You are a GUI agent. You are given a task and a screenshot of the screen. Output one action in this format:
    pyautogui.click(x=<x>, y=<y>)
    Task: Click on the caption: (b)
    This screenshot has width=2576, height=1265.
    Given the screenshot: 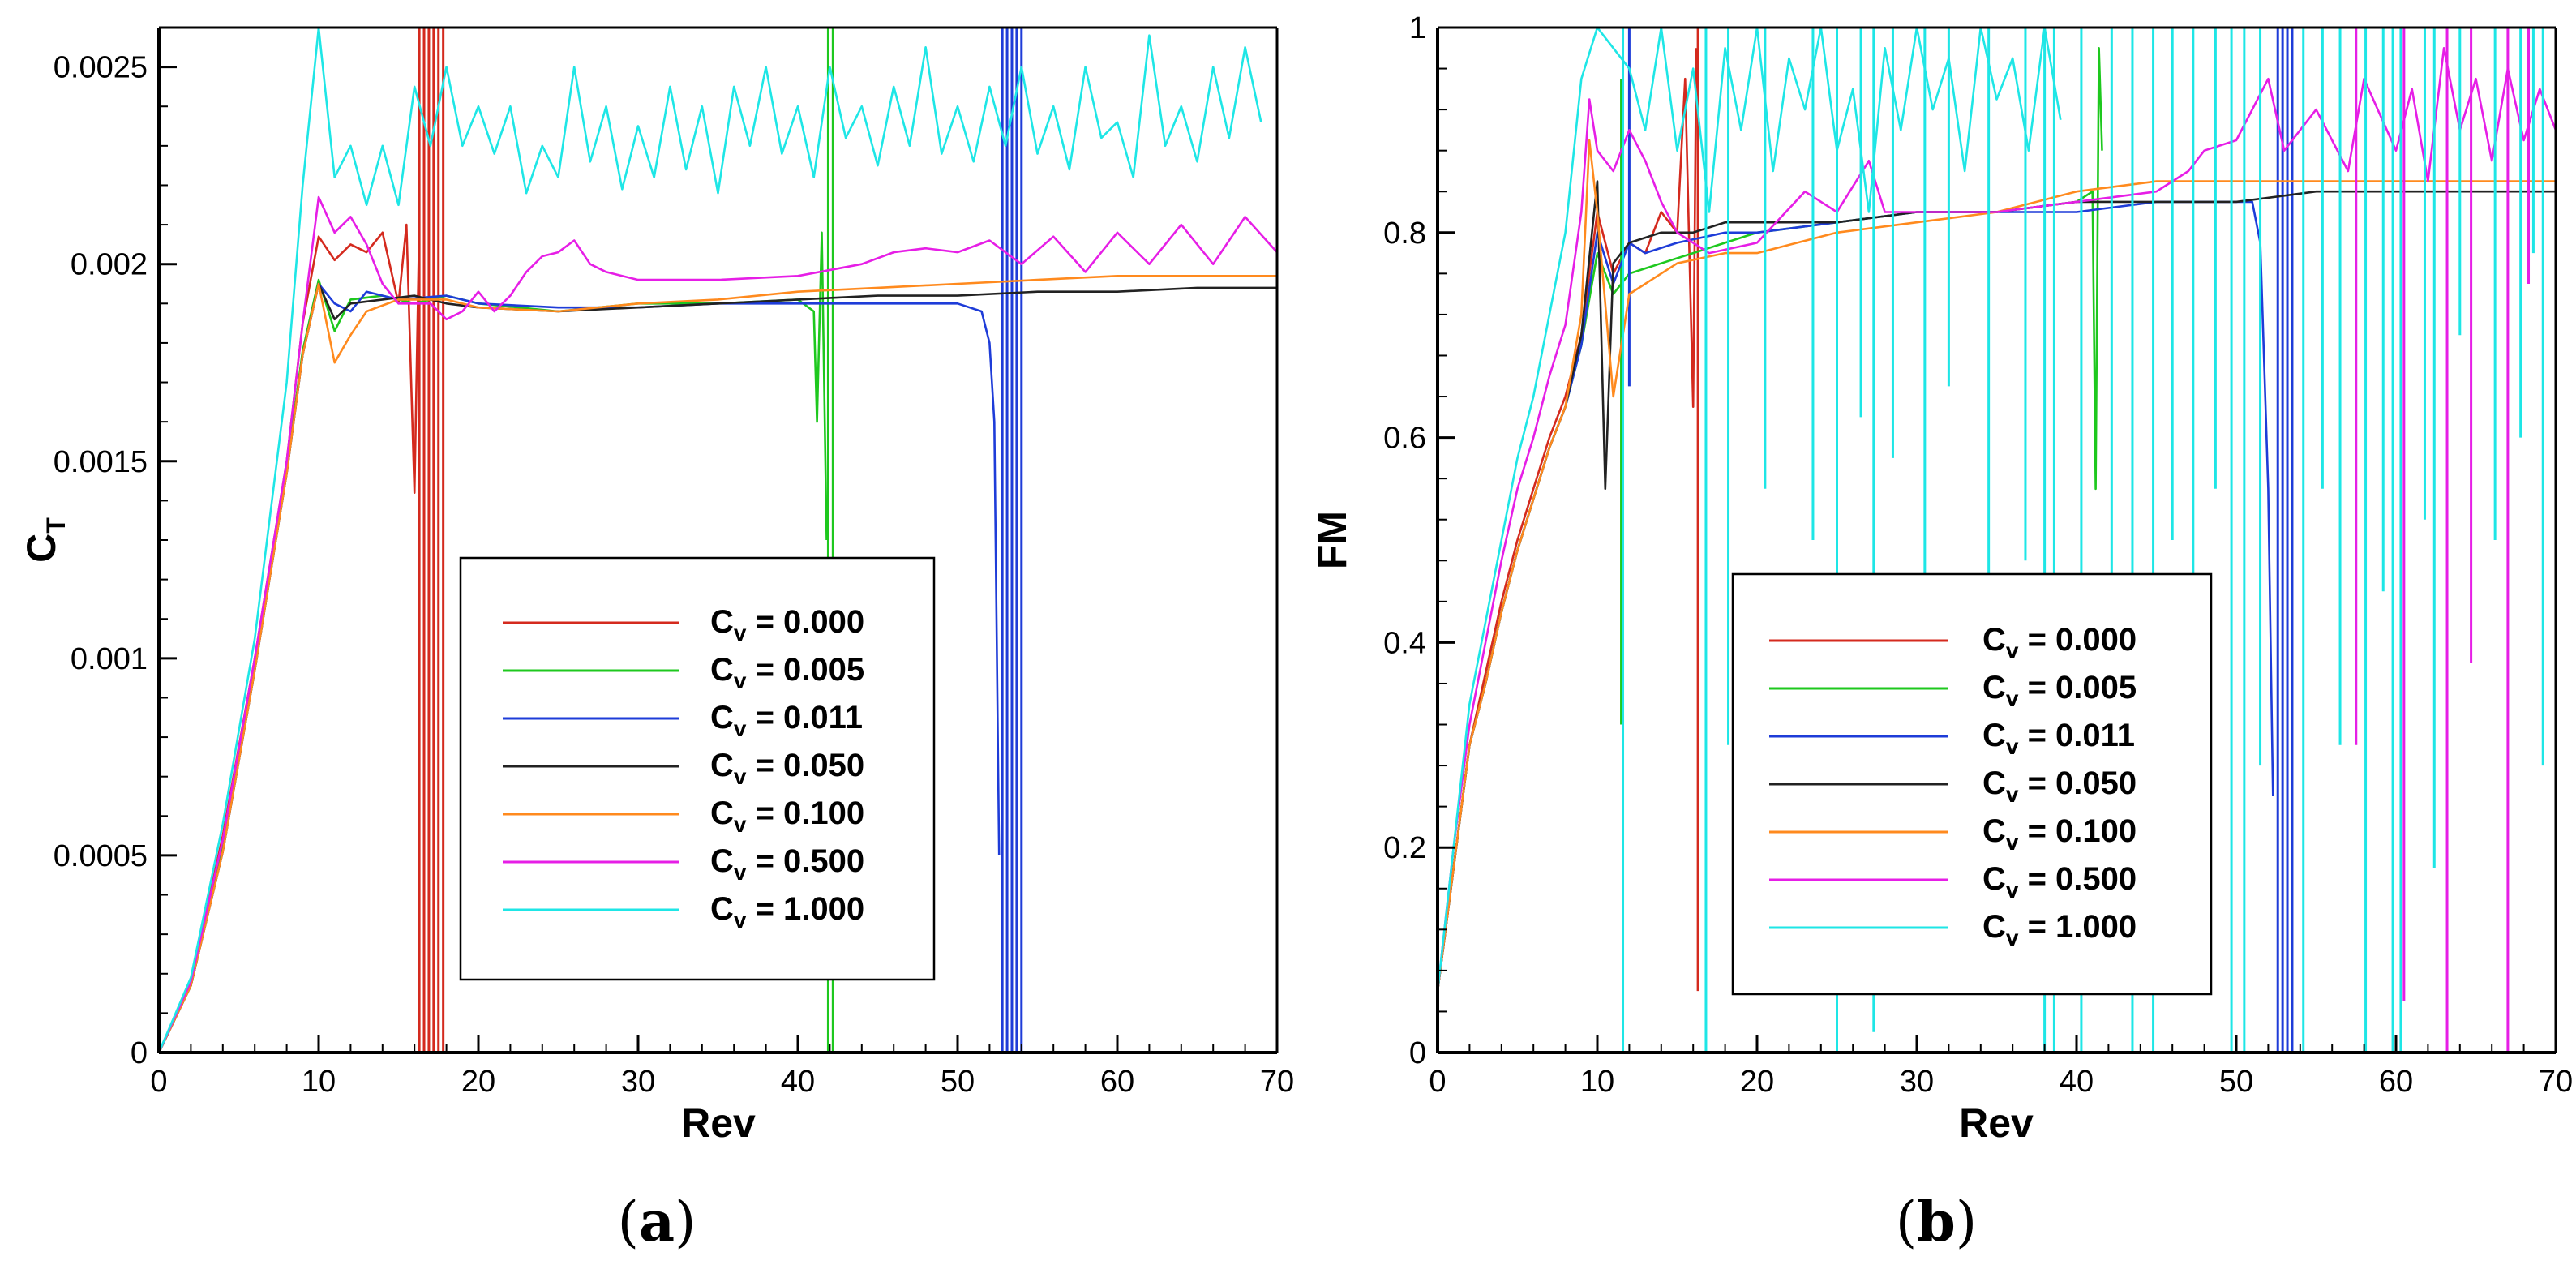 What is the action you would take?
    pyautogui.click(x=1937, y=1222)
    